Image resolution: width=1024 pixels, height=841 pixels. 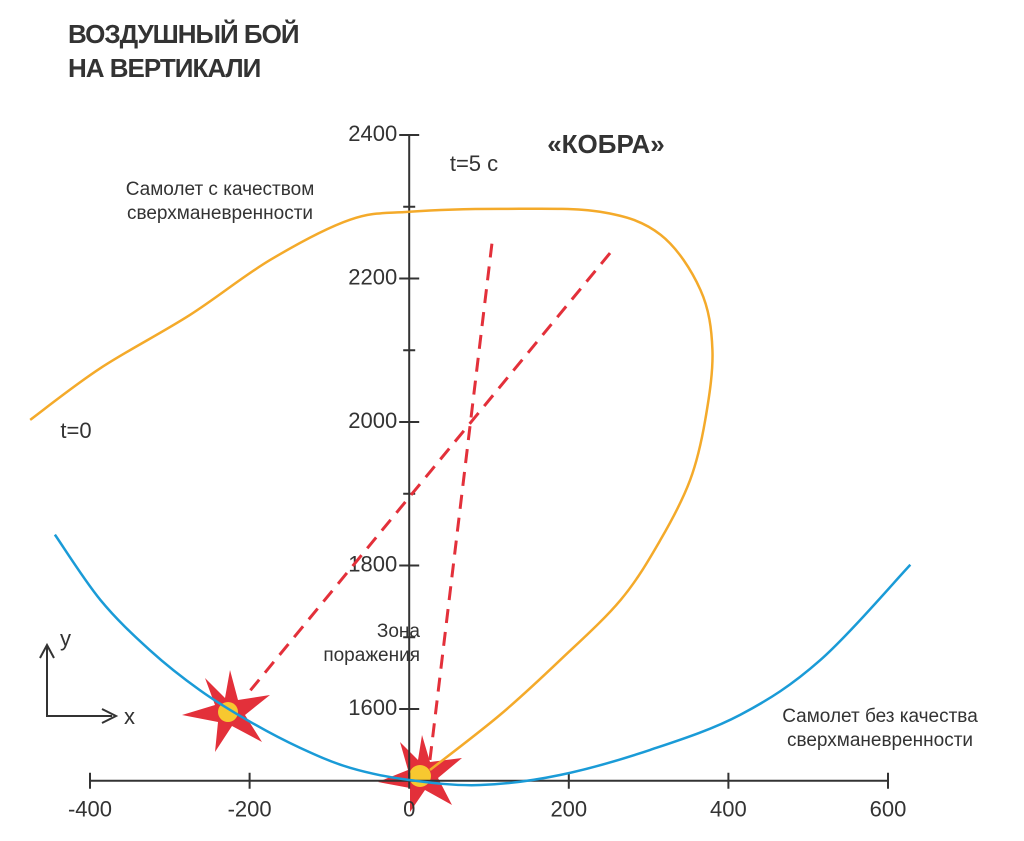 What do you see at coordinates (372, 420) in the screenshot?
I see `y-tick-label: 2000` at bounding box center [372, 420].